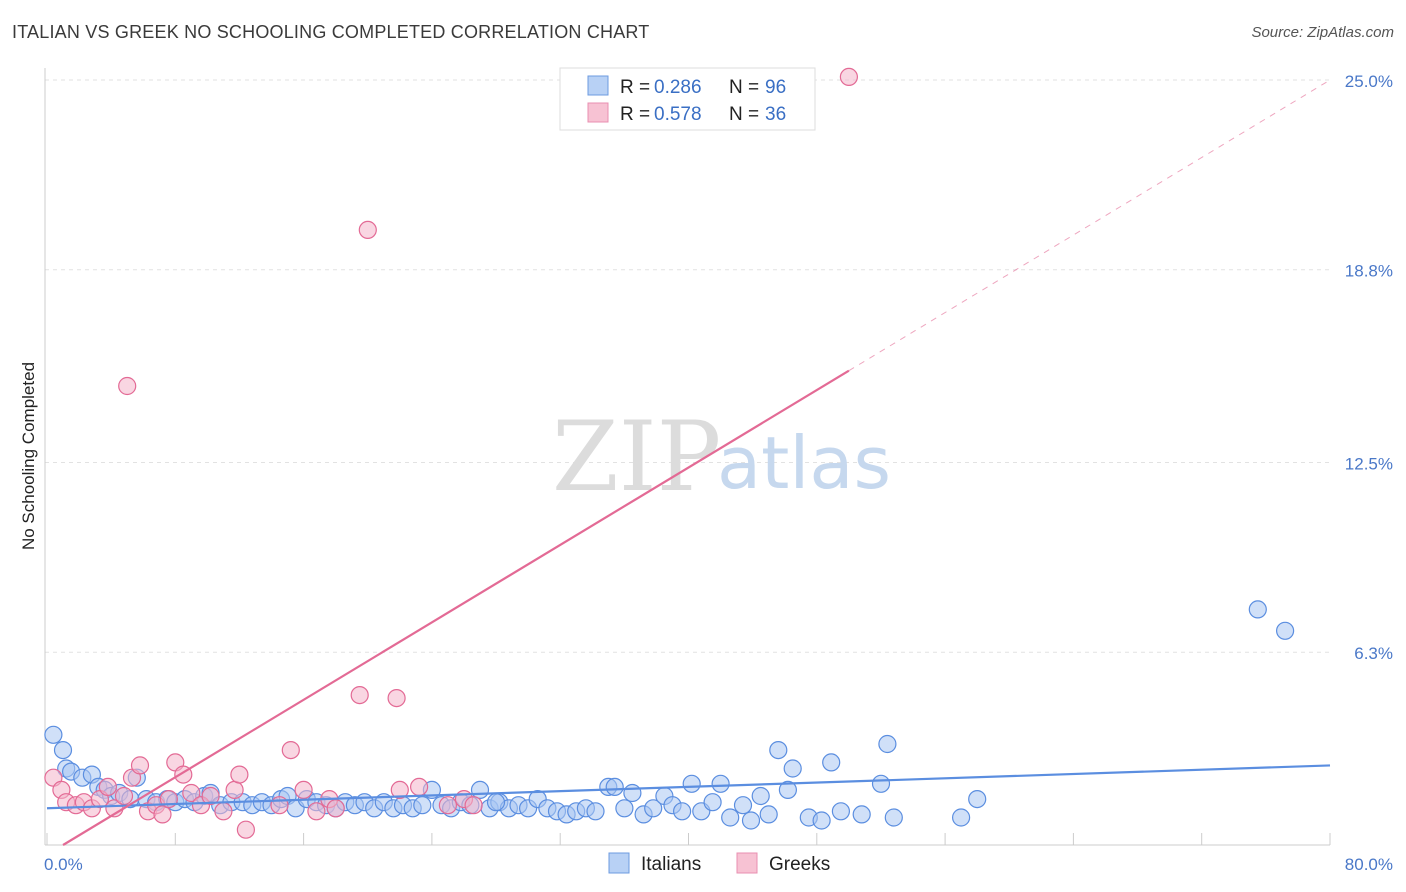 The image size is (1406, 892). I want to click on watermark-zip: ZIP, so click(636, 457).